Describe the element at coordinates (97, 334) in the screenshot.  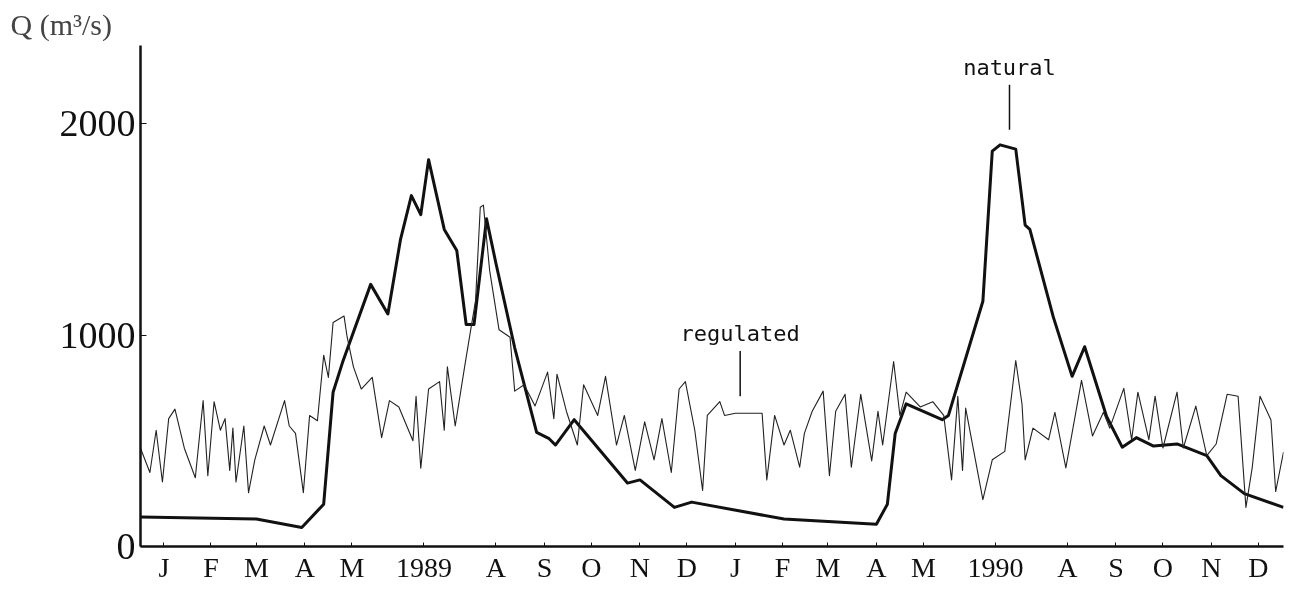
I see `y-tick-label: 1000` at that location.